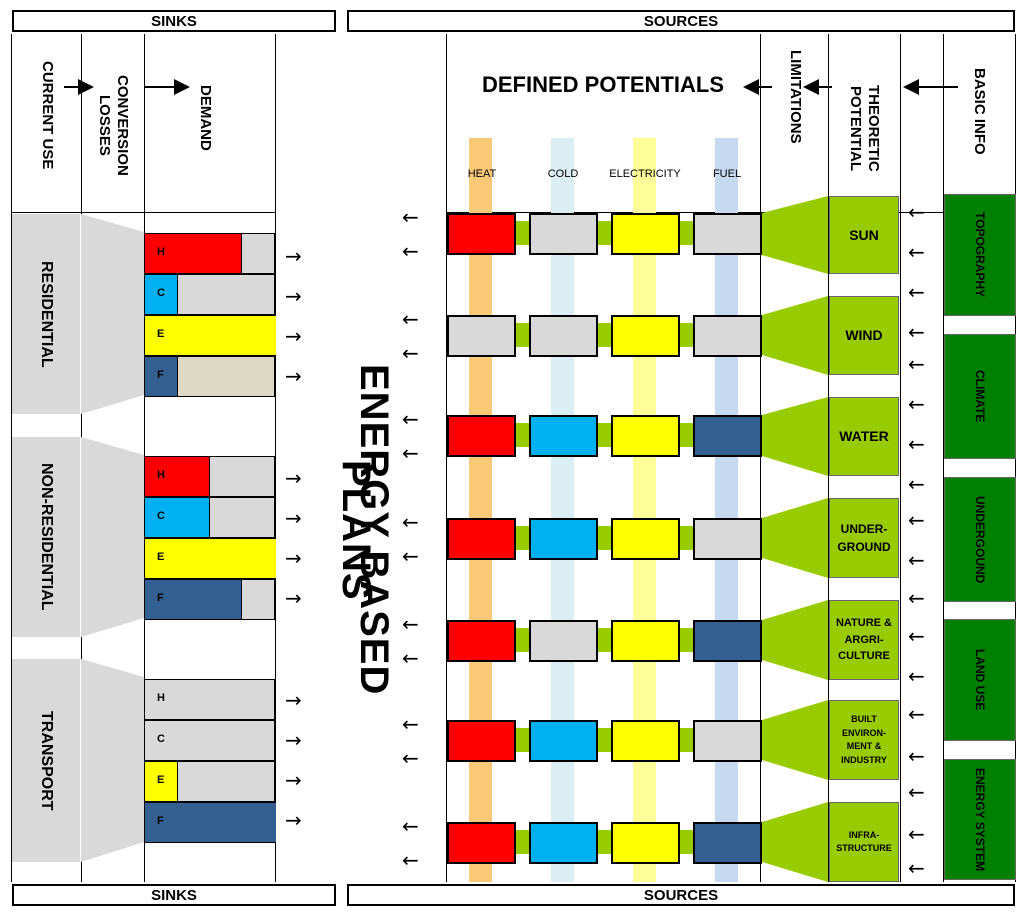  I want to click on theoretic-potential-header: THEORETIC POTENTIAL, so click(864, 128).